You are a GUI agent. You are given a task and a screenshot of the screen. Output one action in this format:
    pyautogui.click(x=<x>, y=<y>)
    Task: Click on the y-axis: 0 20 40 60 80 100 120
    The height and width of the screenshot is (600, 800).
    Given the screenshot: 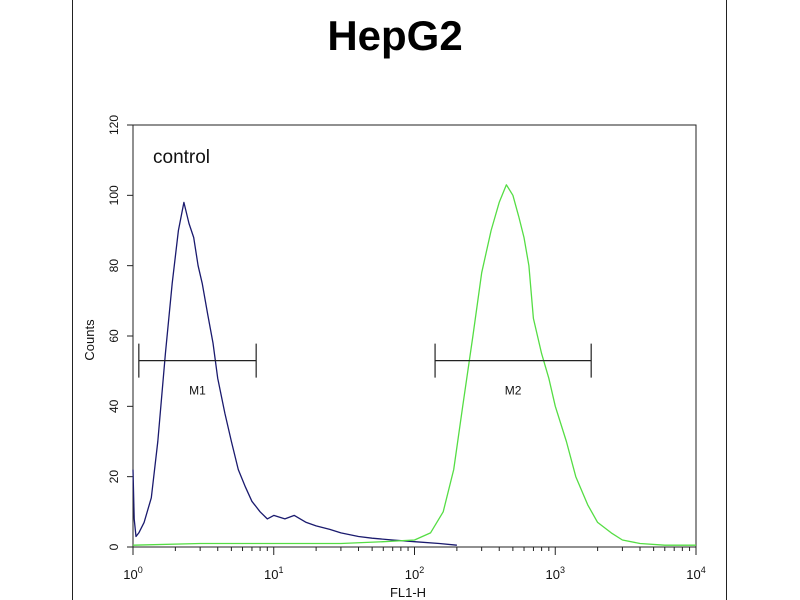 What is the action you would take?
    pyautogui.click(x=120, y=332)
    